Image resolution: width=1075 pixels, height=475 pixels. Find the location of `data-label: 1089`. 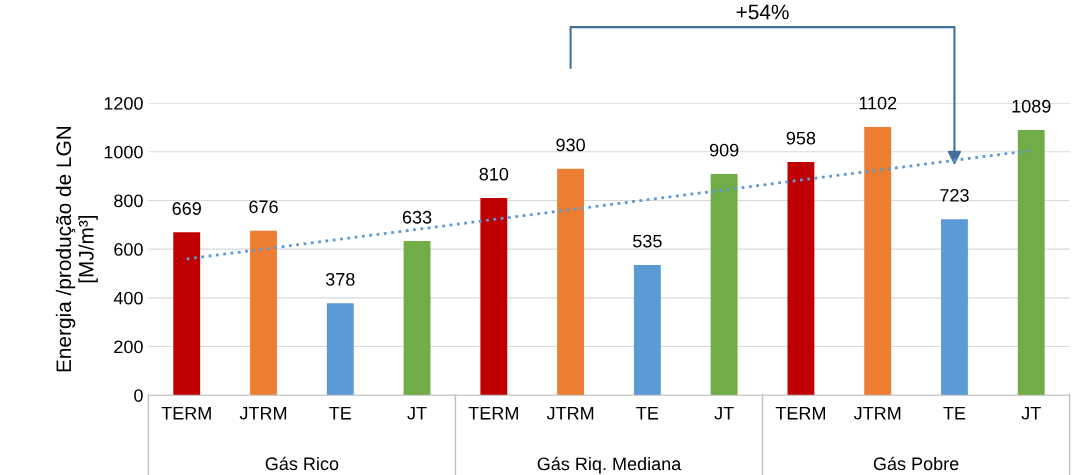

data-label: 1089 is located at coordinates (1031, 106).